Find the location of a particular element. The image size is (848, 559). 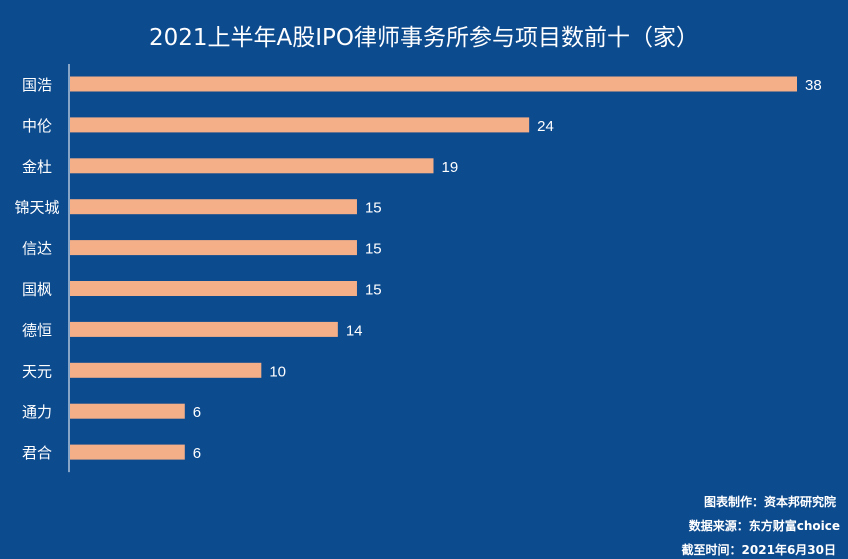

category-label: 君合 is located at coordinates (37, 453).